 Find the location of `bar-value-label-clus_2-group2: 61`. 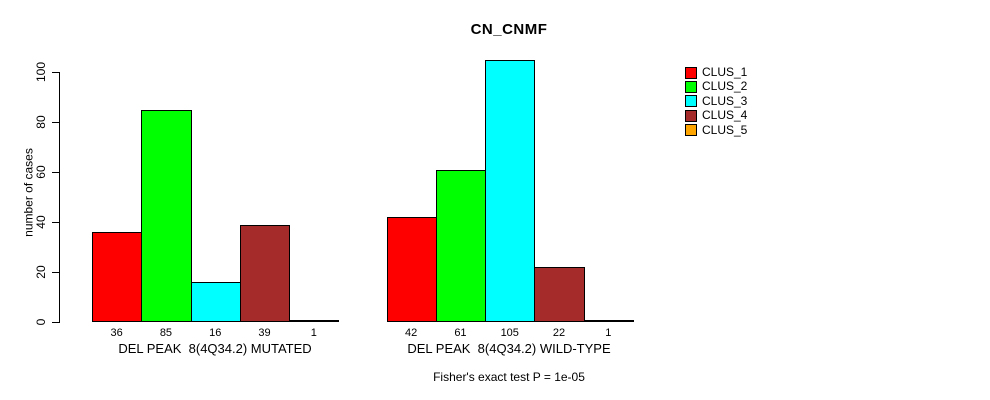

bar-value-label-clus_2-group2: 61 is located at coordinates (460, 333).